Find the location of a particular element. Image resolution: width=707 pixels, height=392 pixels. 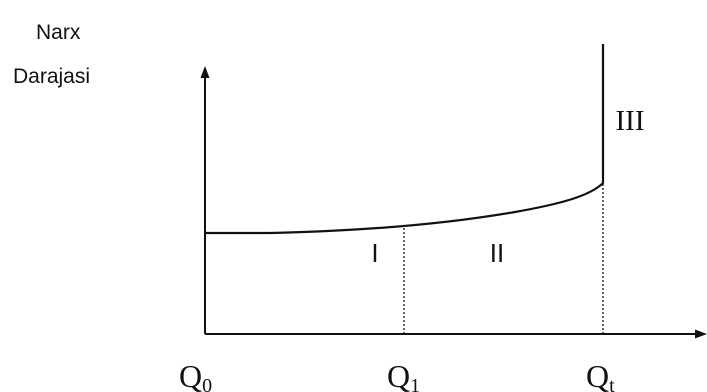

tick-label-qt: Qt is located at coordinates (600, 375).